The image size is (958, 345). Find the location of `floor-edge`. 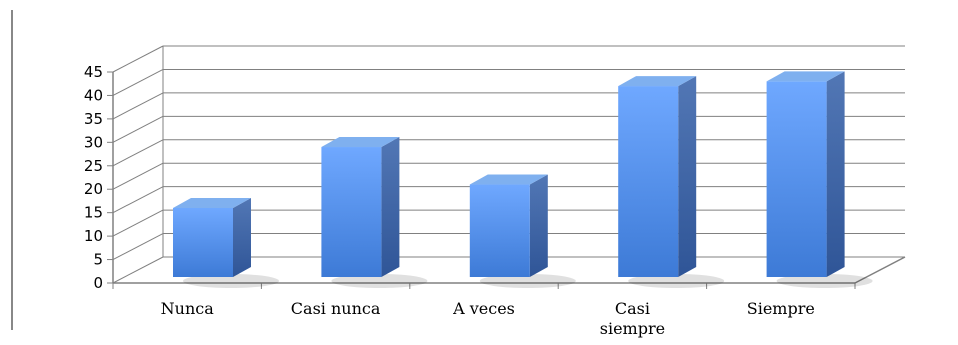

floor-edge is located at coordinates (880, 270).